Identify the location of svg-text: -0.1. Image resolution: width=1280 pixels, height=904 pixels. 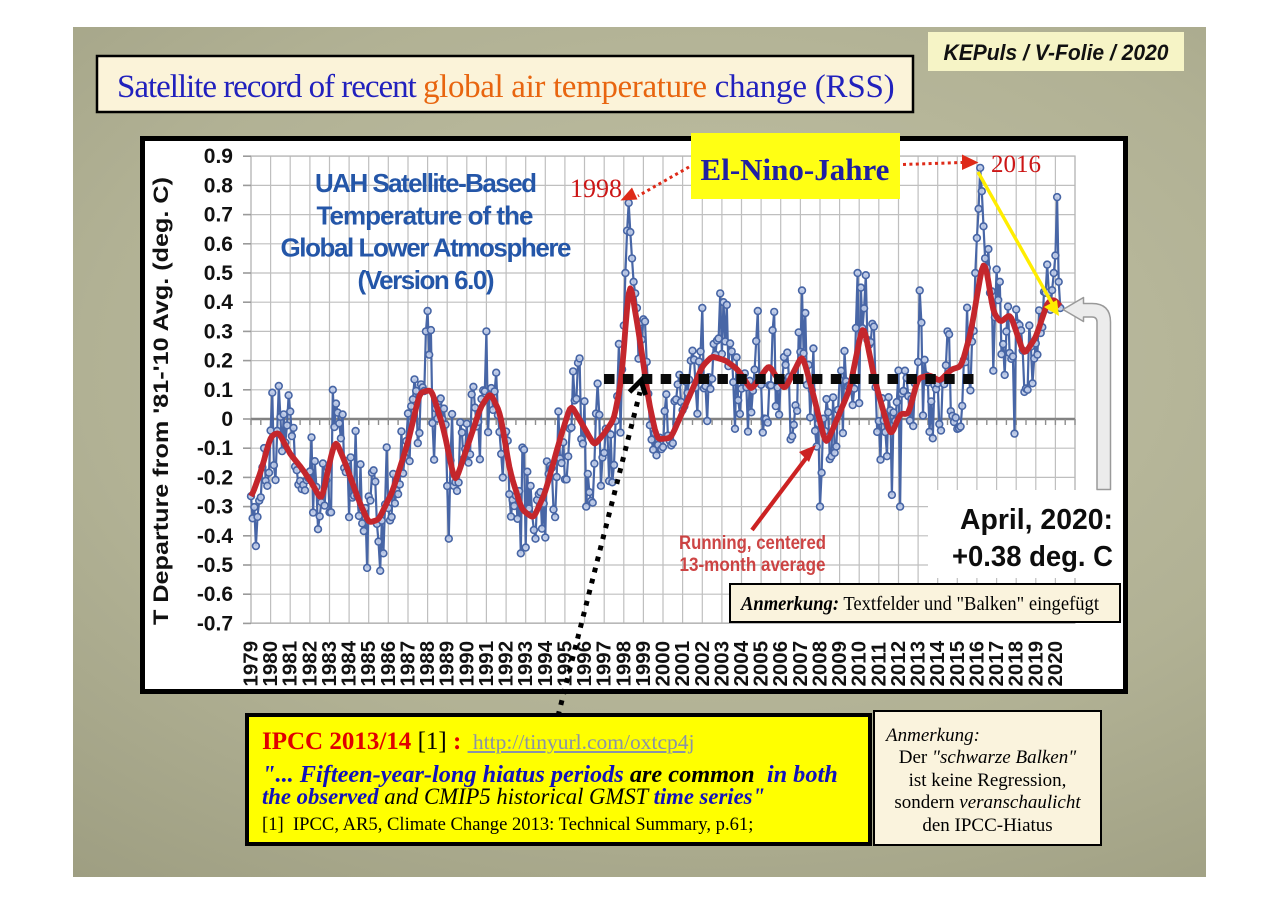
(215, 448).